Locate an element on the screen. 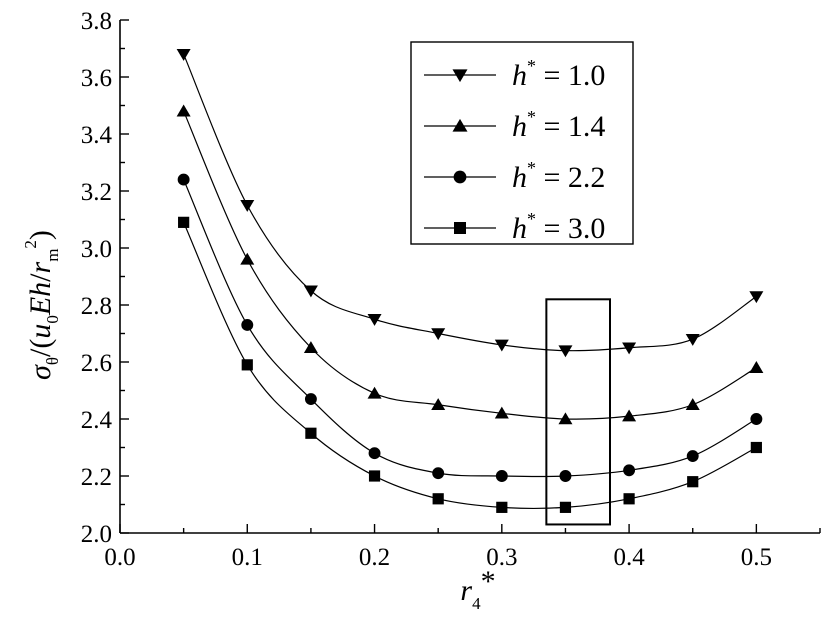  legend-box is located at coordinates (522, 143).